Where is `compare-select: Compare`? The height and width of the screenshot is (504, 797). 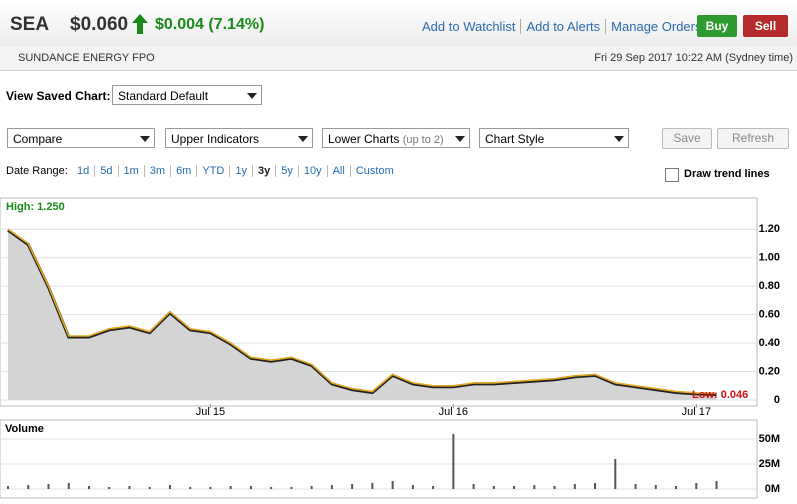 compare-select: Compare is located at coordinates (81, 138).